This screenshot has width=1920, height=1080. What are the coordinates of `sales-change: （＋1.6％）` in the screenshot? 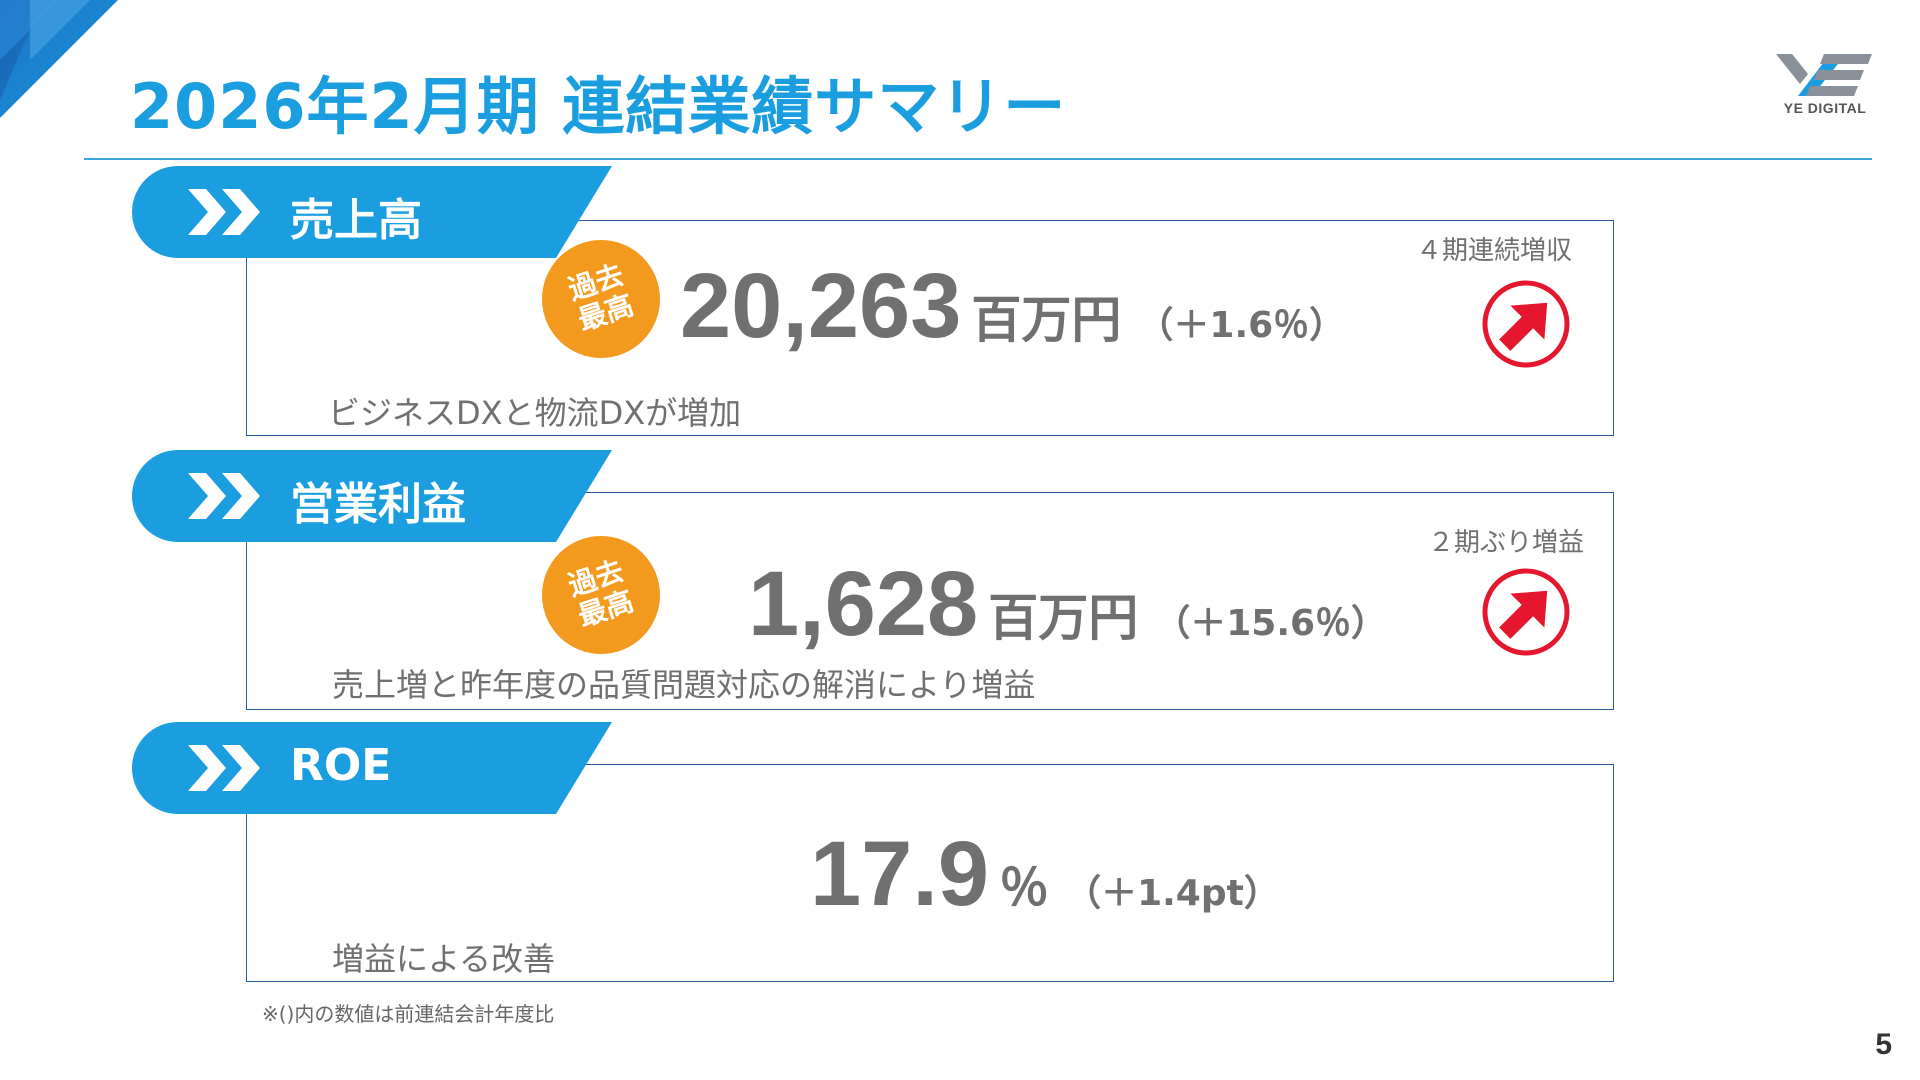 It's located at (1241, 325).